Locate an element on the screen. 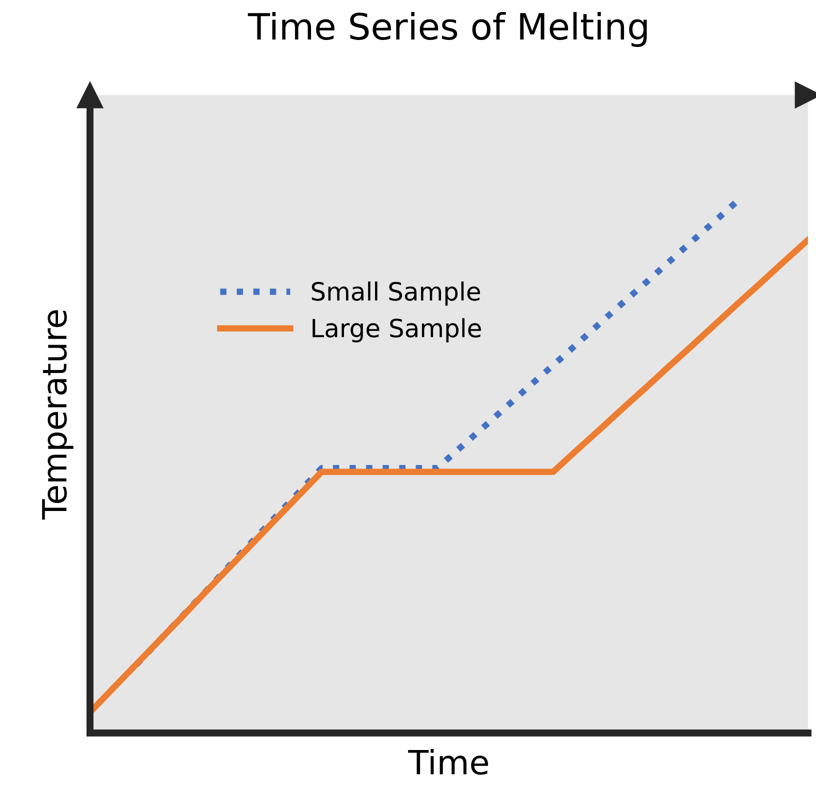  x-axis-title: Time is located at coordinates (448, 761).